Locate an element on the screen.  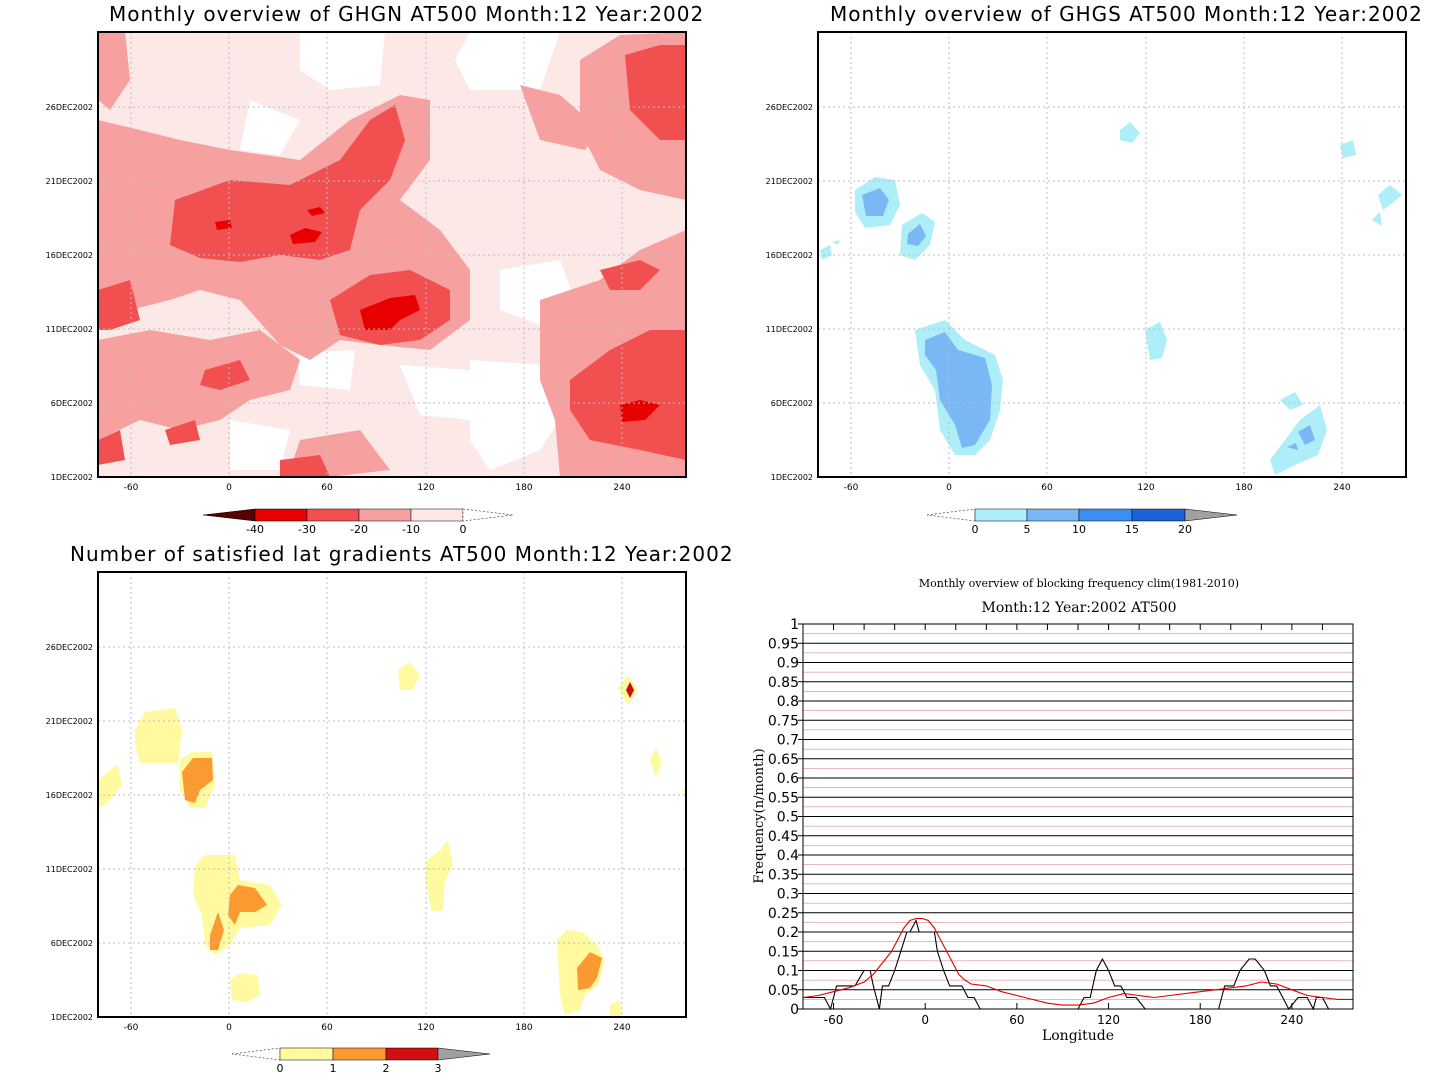
colorbar-ghgs: 0 5 10 15 20 is located at coordinates (1082, 522).